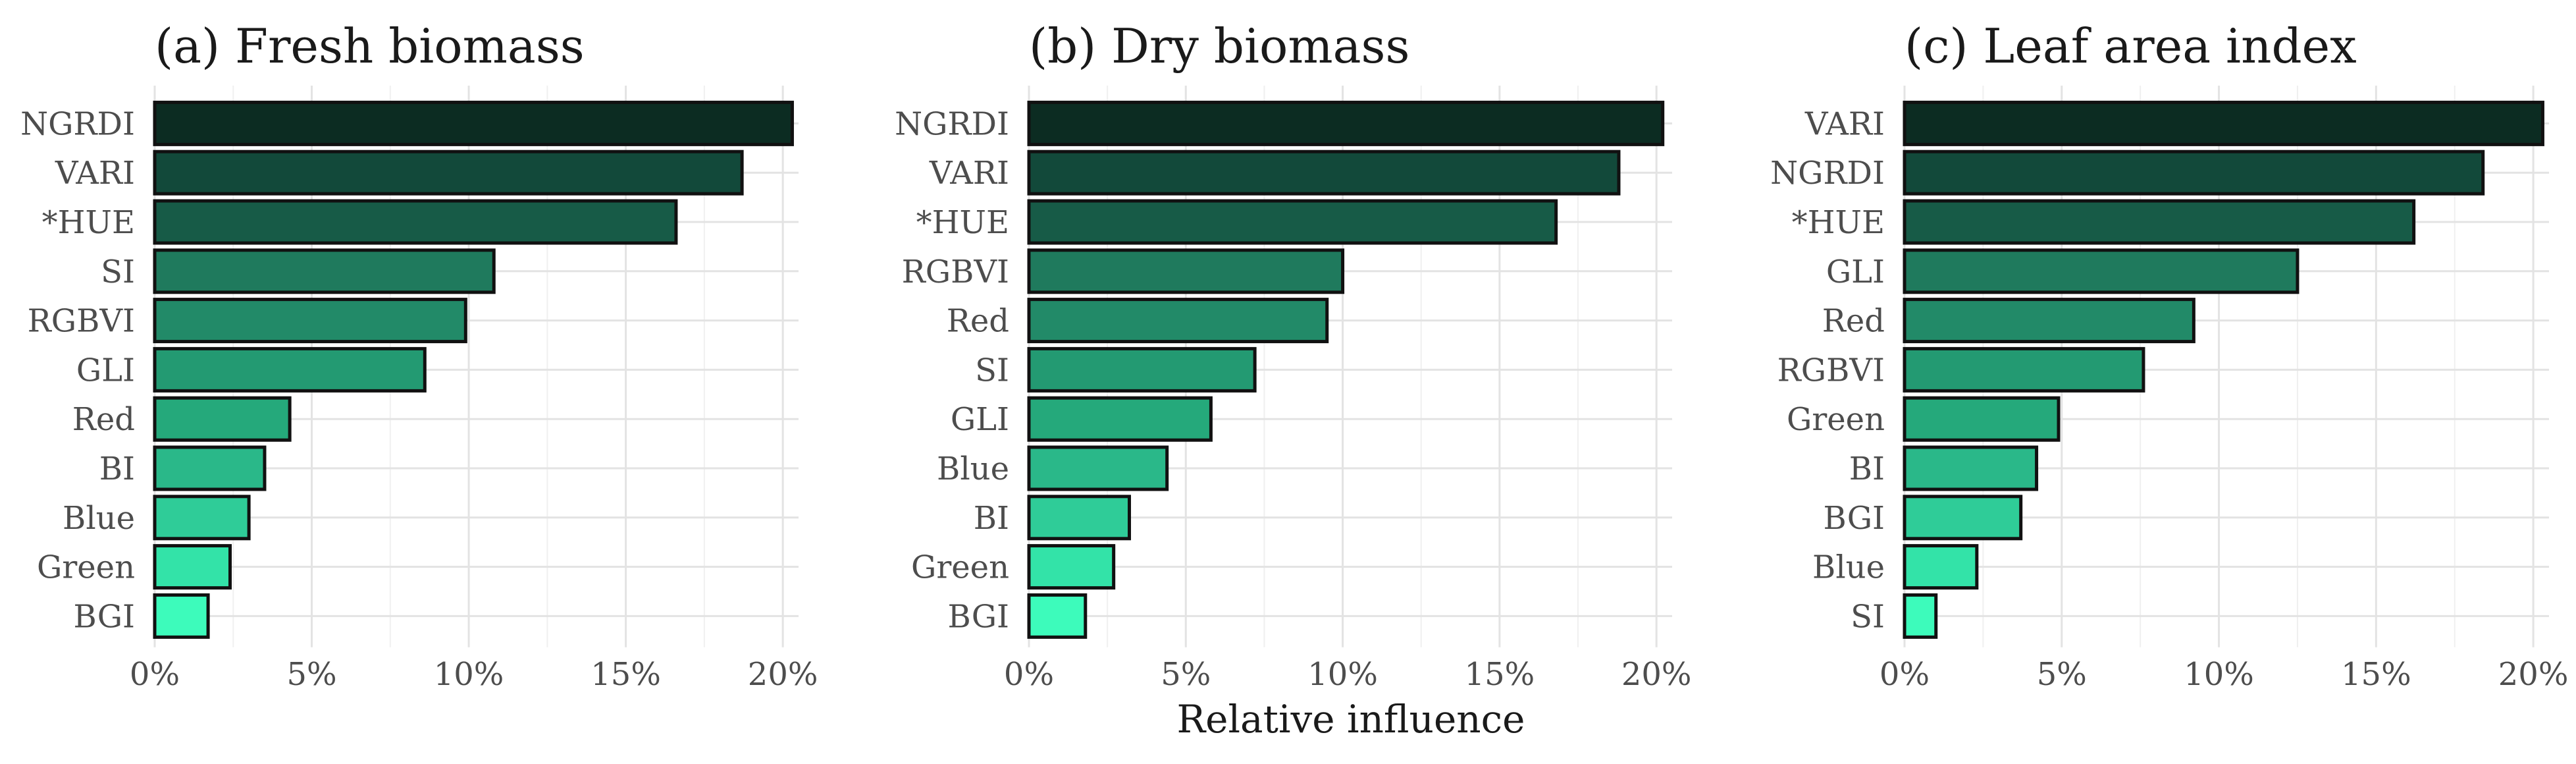 The image size is (2576, 764). What do you see at coordinates (2131, 46) in the screenshot?
I see `panel-title: (c) Leaf area index` at bounding box center [2131, 46].